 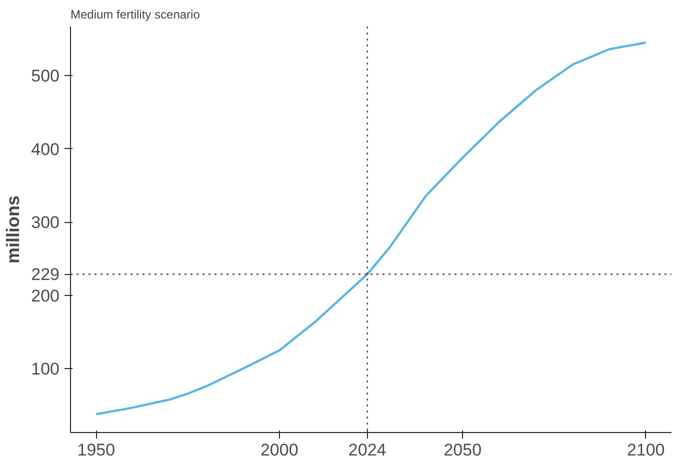 What do you see at coordinates (45, 76) in the screenshot?
I see `y-tick-label: 500` at bounding box center [45, 76].